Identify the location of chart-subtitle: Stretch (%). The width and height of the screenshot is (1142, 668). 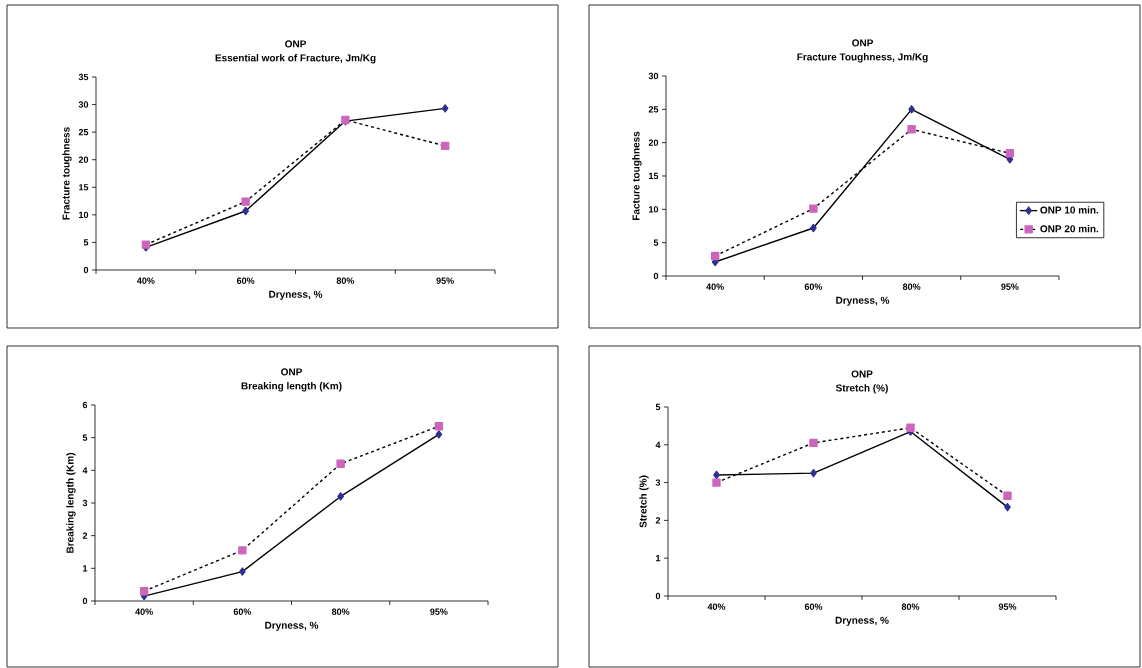
(861, 389).